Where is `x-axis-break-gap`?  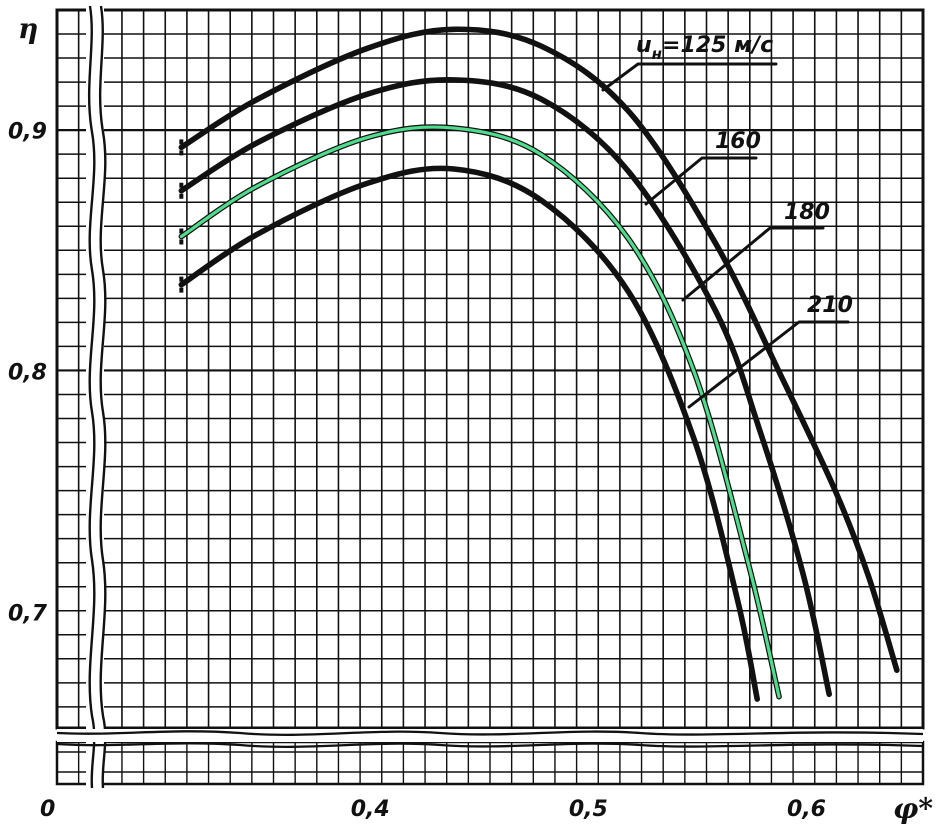
x-axis-break-gap is located at coordinates (490, 735).